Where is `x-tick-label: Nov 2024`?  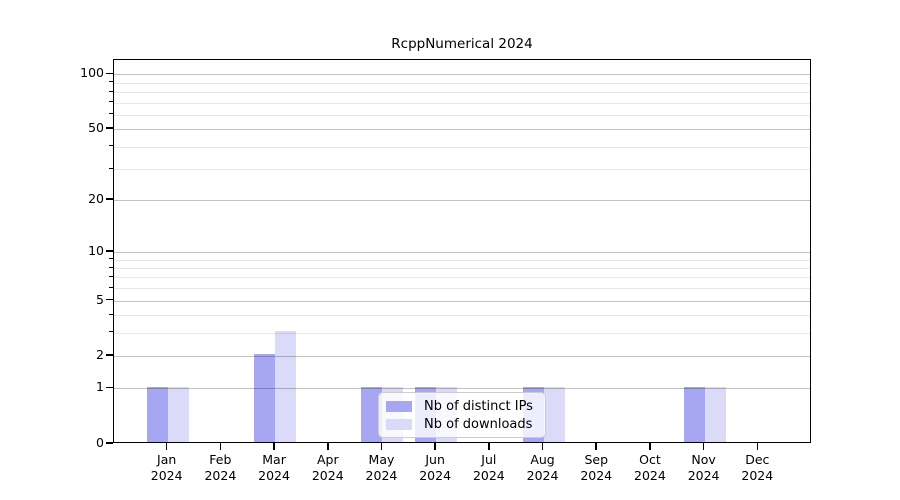 x-tick-label: Nov 2024 is located at coordinates (704, 468).